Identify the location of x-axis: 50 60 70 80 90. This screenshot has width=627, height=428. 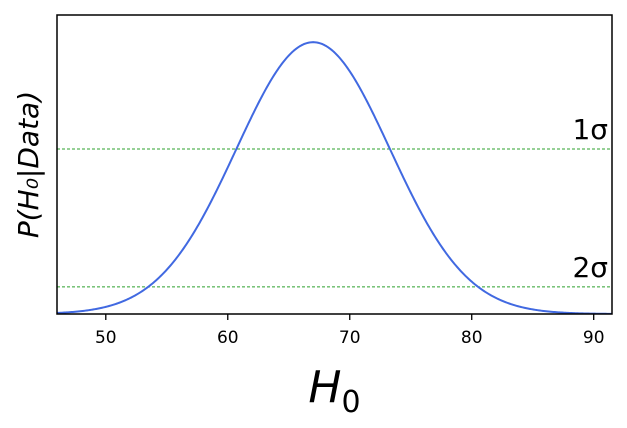
(350, 331).